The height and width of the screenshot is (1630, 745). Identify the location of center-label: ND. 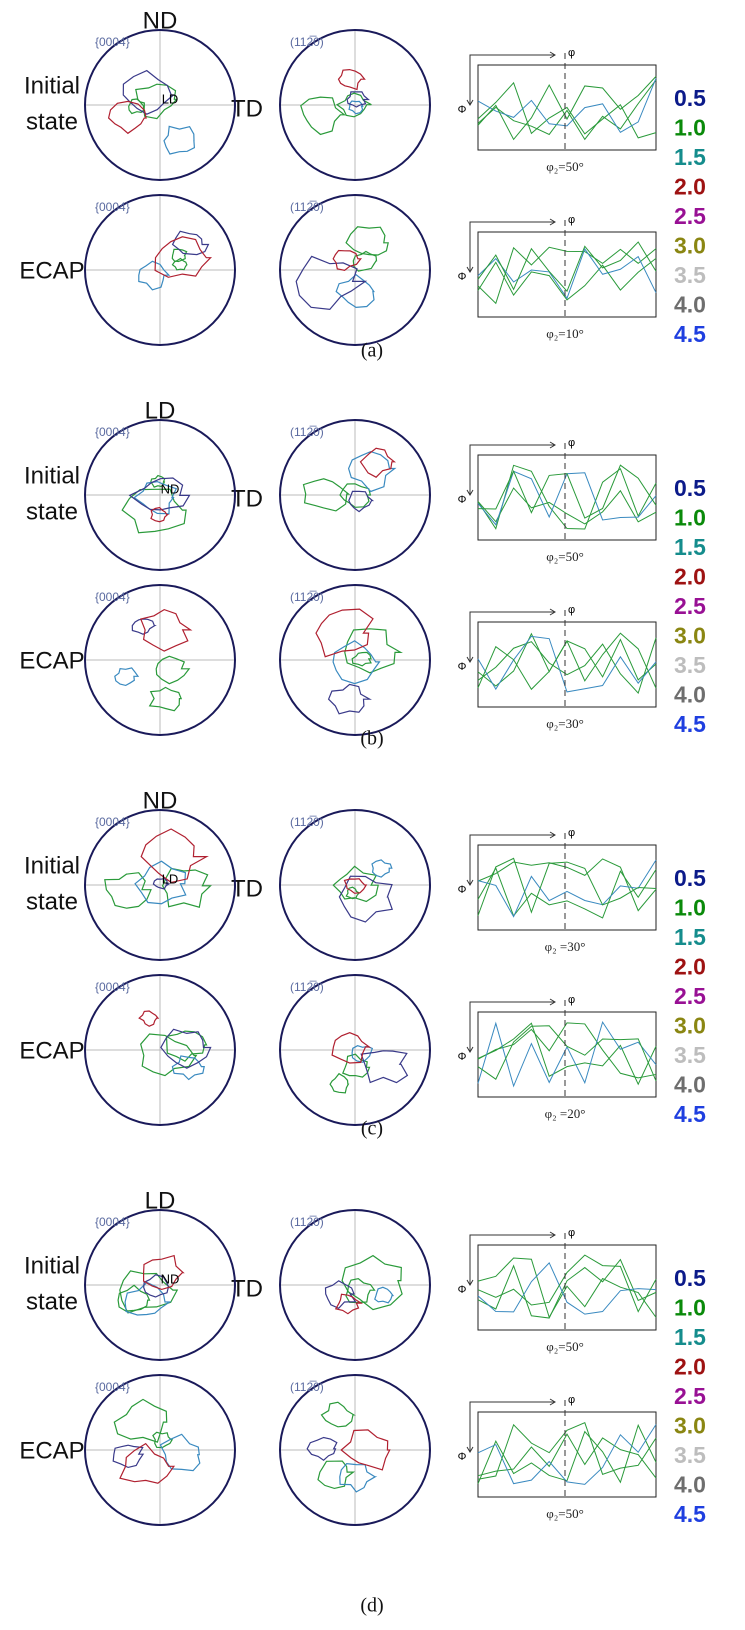
(170, 488).